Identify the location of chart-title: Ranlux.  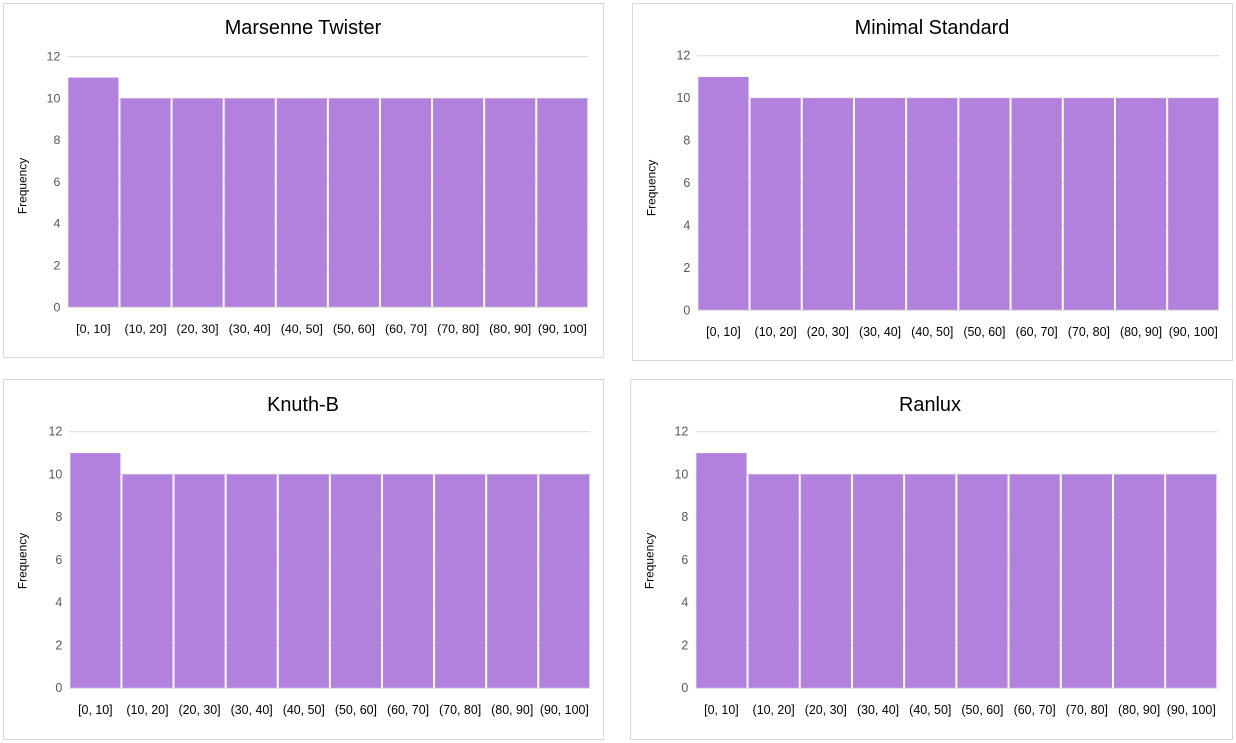
(930, 405).